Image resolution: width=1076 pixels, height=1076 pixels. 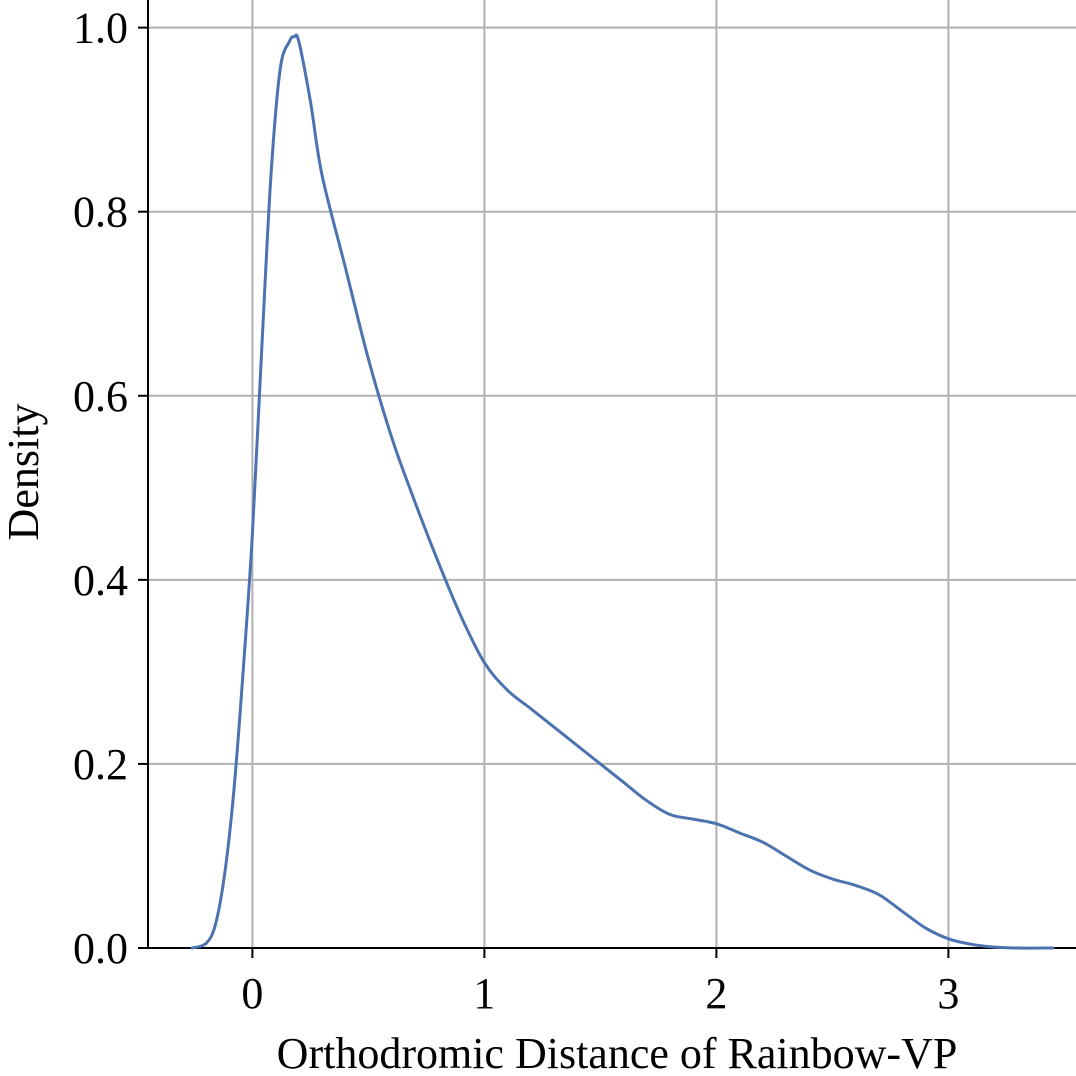 What do you see at coordinates (100, 764) in the screenshot?
I see `y-tick-label-1: 0.2` at bounding box center [100, 764].